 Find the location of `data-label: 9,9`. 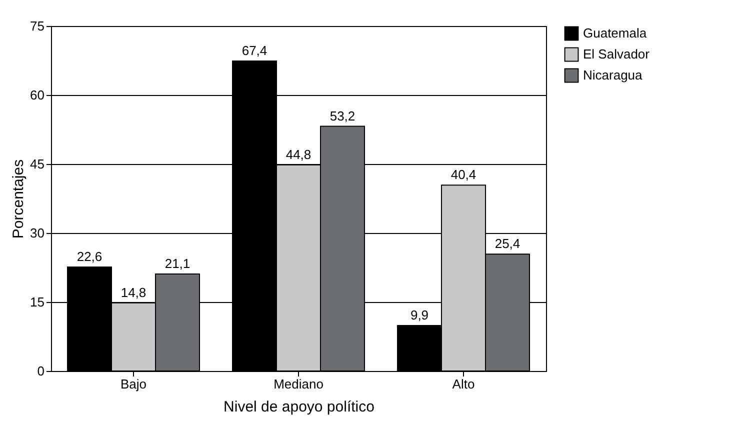

data-label: 9,9 is located at coordinates (419, 314).